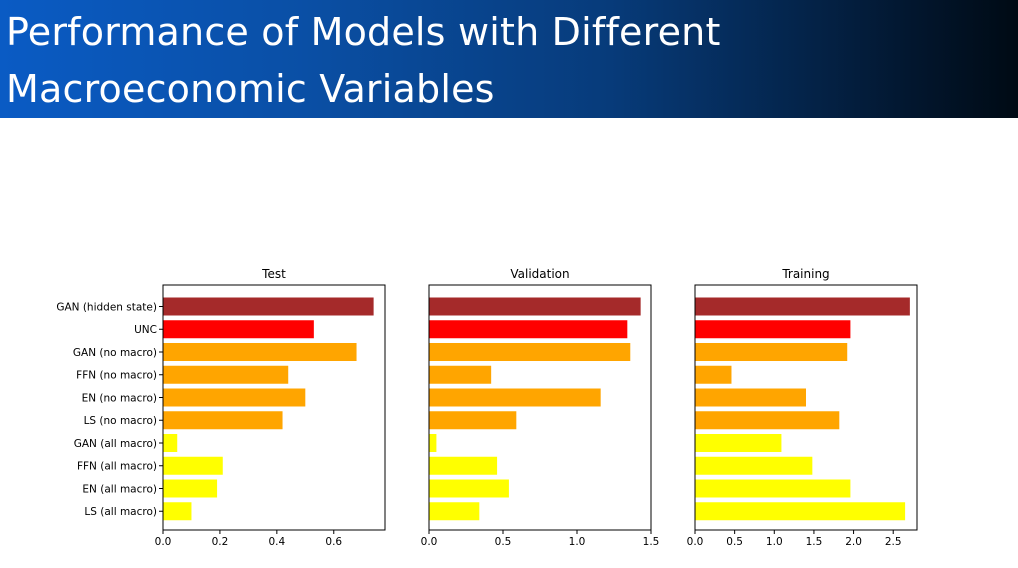 Image resolution: width=1018 pixels, height=568 pixels. What do you see at coordinates (333, 542) in the screenshot?
I see `x-tick-label: 0.6` at bounding box center [333, 542].